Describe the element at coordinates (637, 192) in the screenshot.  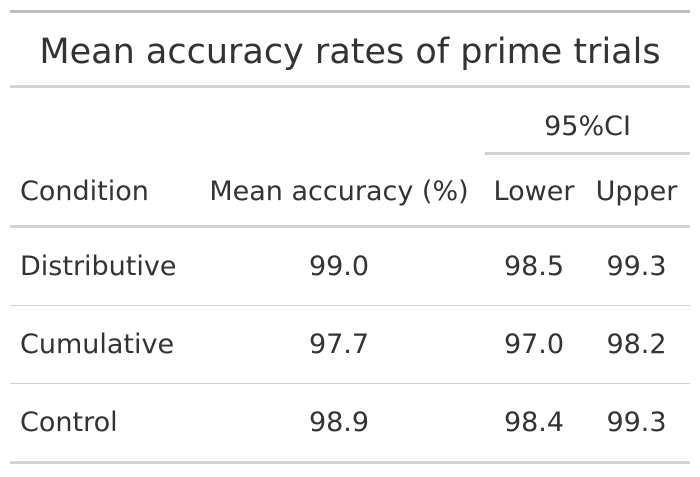
I see `header-upper: Upper` at that location.